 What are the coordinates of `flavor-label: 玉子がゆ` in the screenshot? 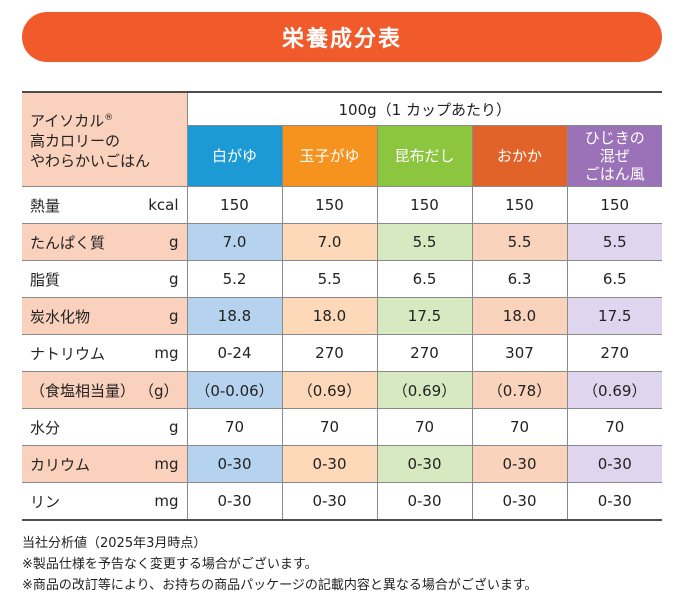 It's located at (329, 156).